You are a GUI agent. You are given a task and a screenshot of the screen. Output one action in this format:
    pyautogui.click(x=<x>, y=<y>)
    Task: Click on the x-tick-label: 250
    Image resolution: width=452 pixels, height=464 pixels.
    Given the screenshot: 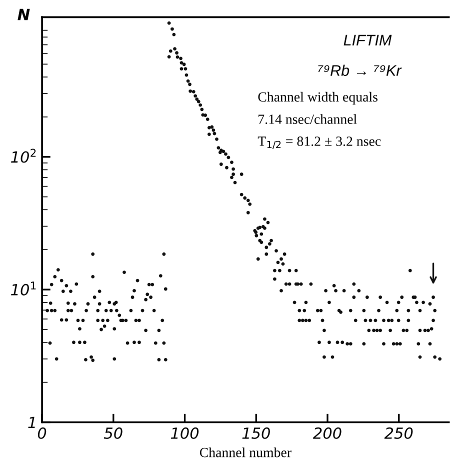 What is the action you would take?
    pyautogui.click(x=398, y=433)
    